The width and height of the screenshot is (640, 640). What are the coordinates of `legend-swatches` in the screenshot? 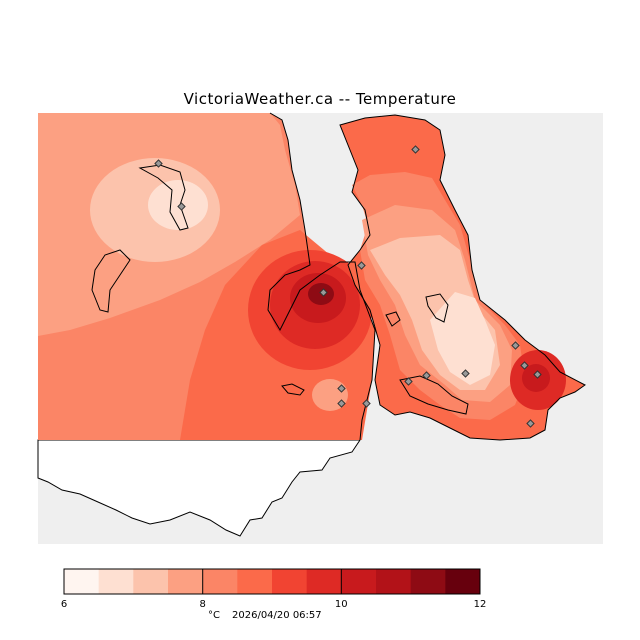 It's located at (272, 581).